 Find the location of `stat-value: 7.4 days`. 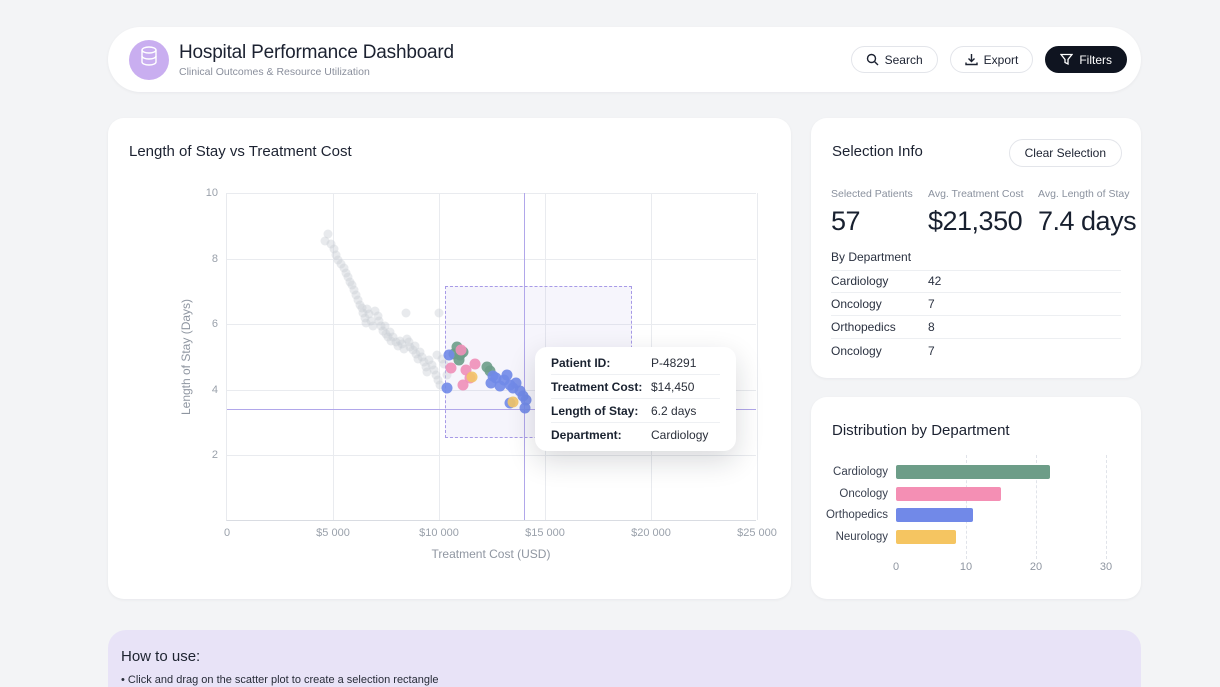

stat-value: 7.4 days is located at coordinates (1087, 221).